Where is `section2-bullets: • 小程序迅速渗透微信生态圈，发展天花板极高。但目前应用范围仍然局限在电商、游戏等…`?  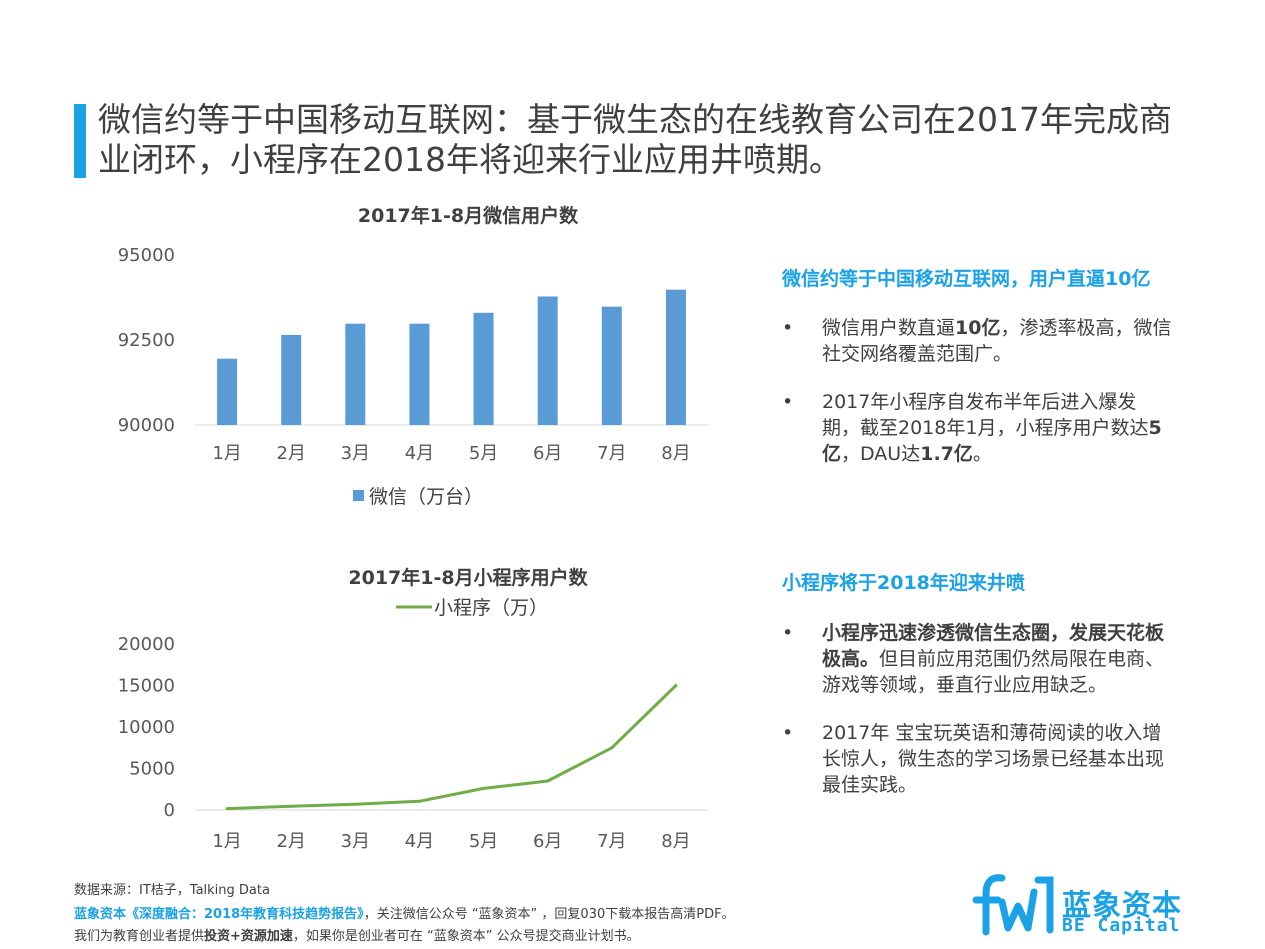 section2-bullets: • 小程序迅速渗透微信生态圈，发展天花板极高。但目前应用范围仍然局限在电商、游戏等… is located at coordinates (977, 720).